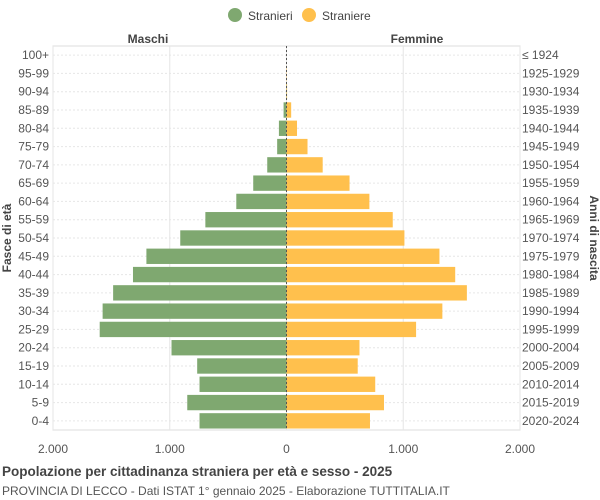 This screenshot has width=600, height=500. What do you see at coordinates (33, 73) in the screenshot?
I see `age-label: 95-99` at bounding box center [33, 73].